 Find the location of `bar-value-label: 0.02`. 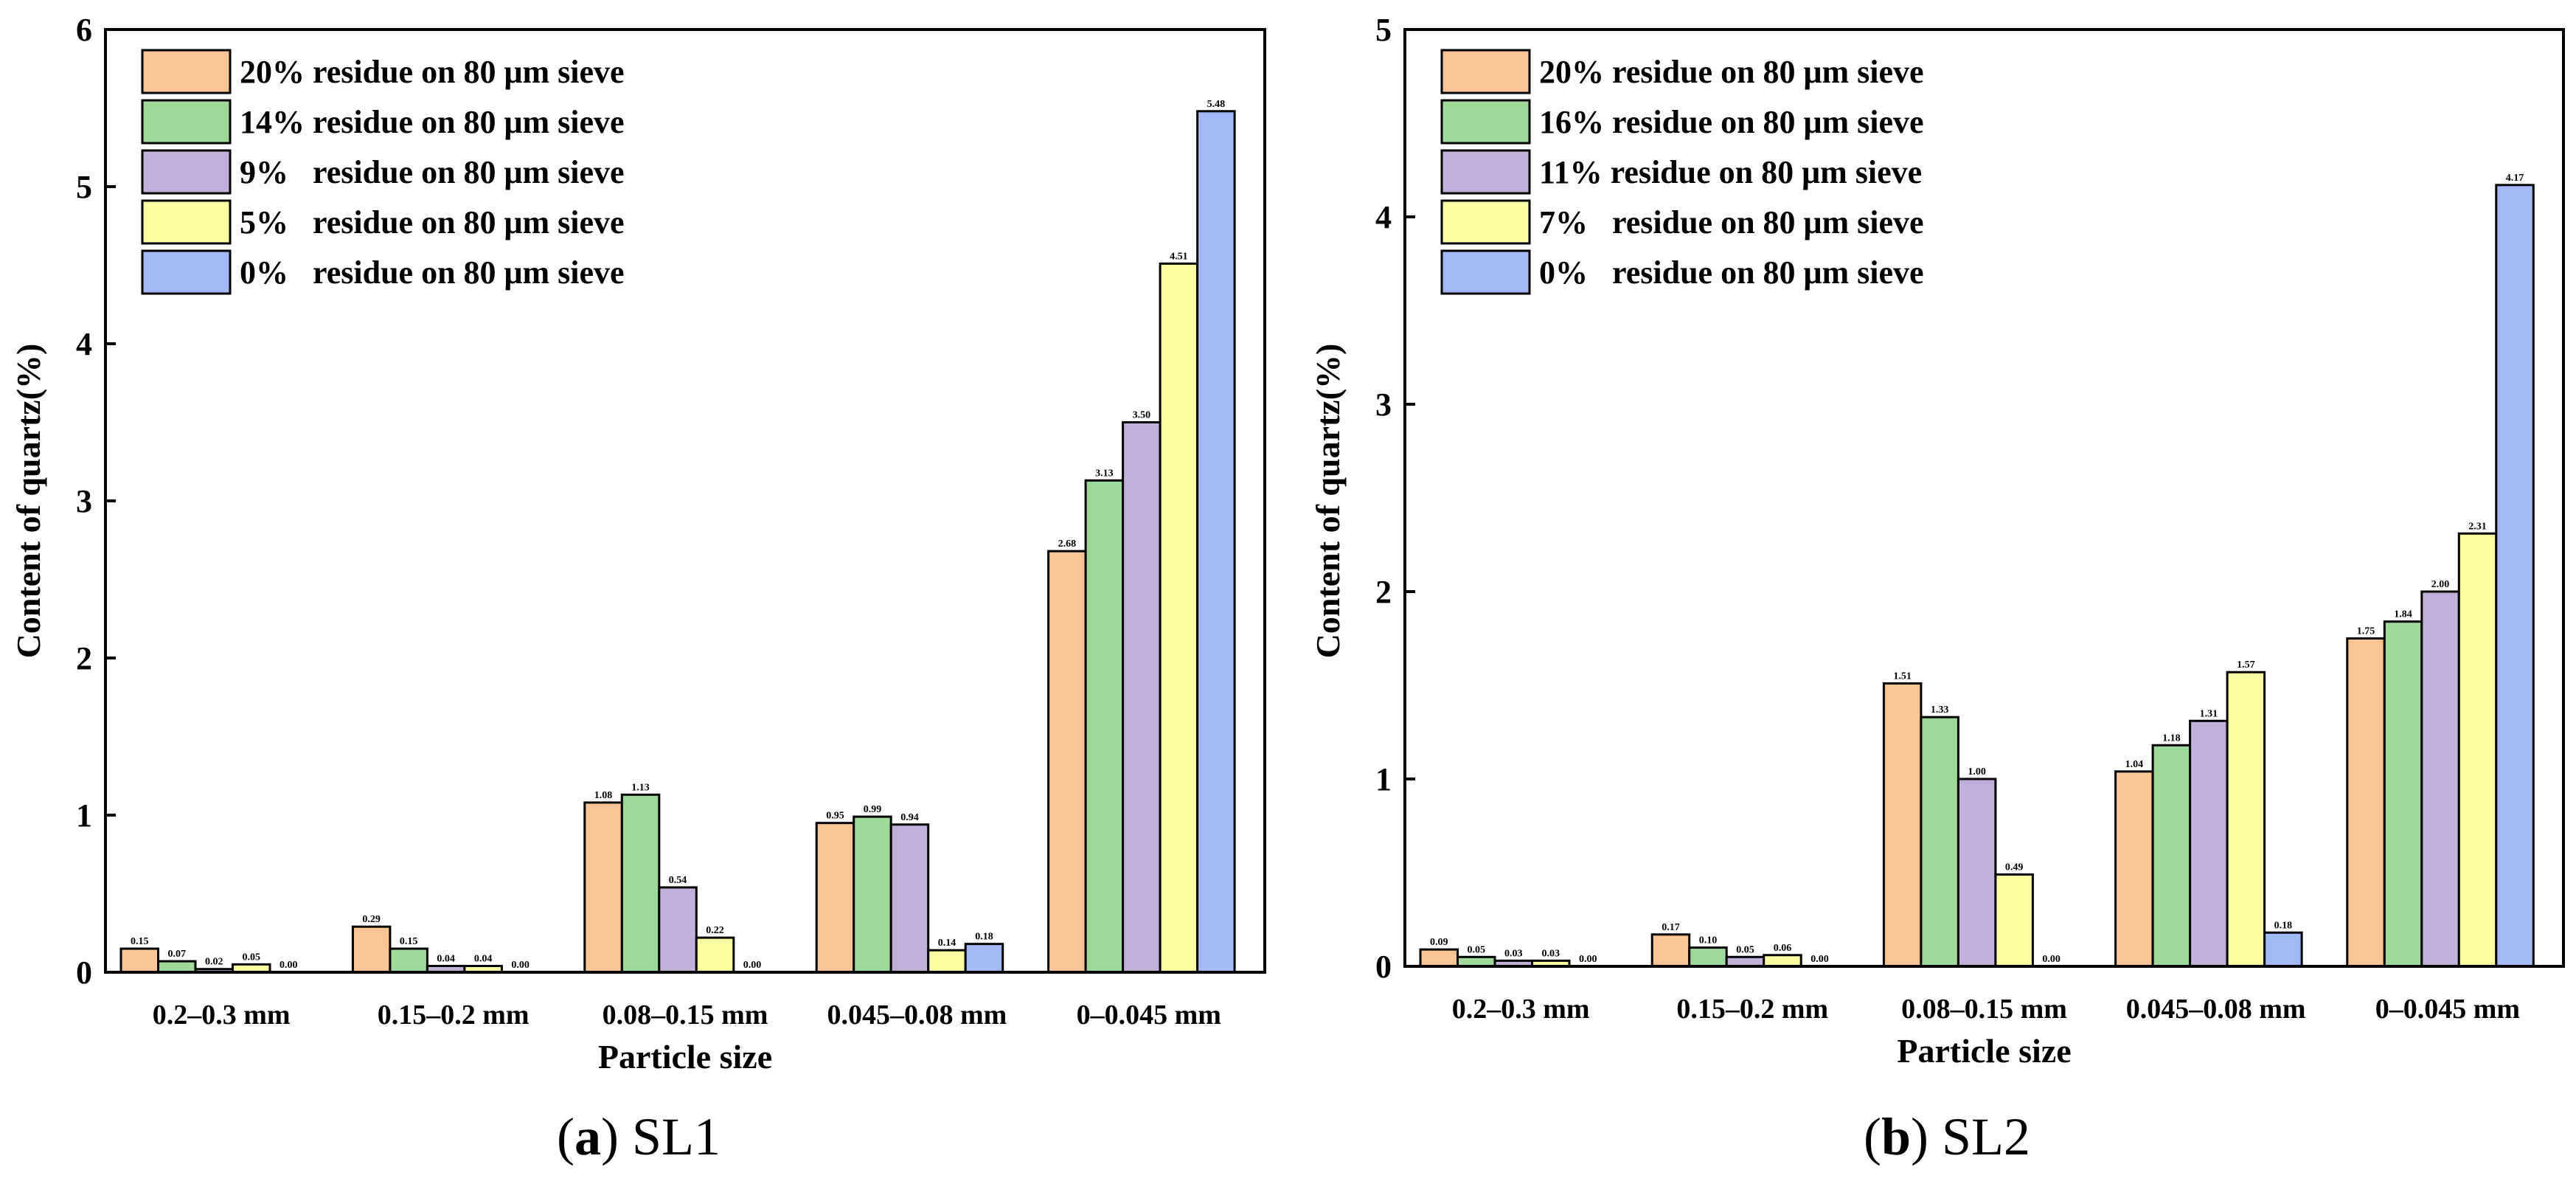

bar-value-label: 0.02 is located at coordinates (214, 962).